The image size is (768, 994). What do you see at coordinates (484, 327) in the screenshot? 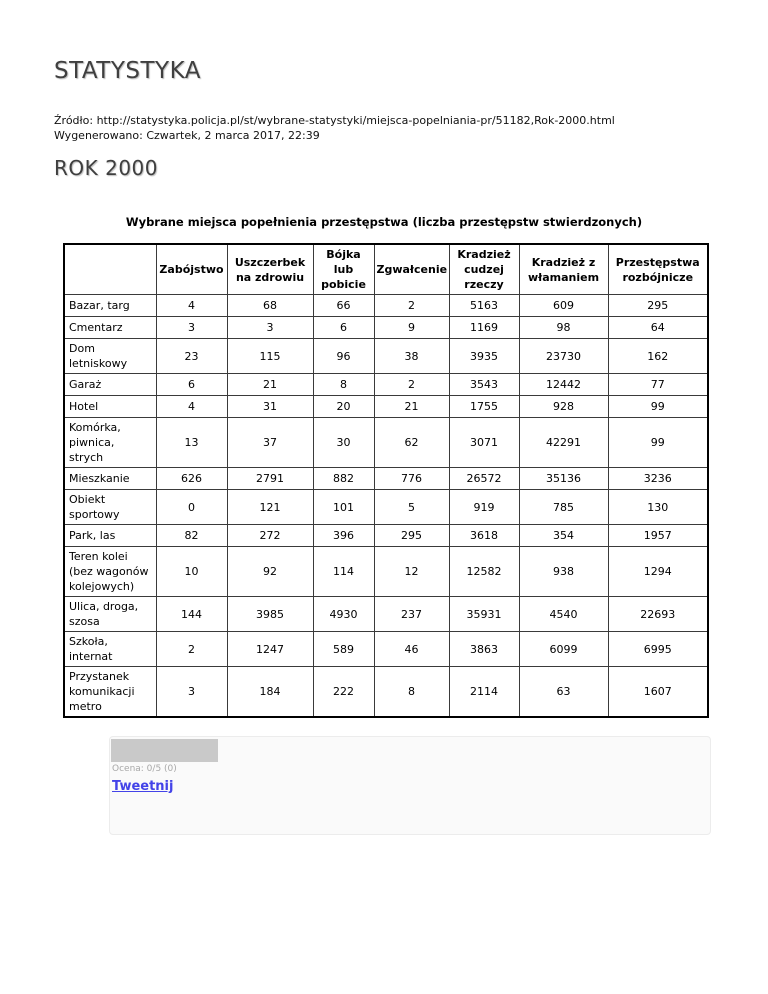
I see `value-cell: 1169` at bounding box center [484, 327].